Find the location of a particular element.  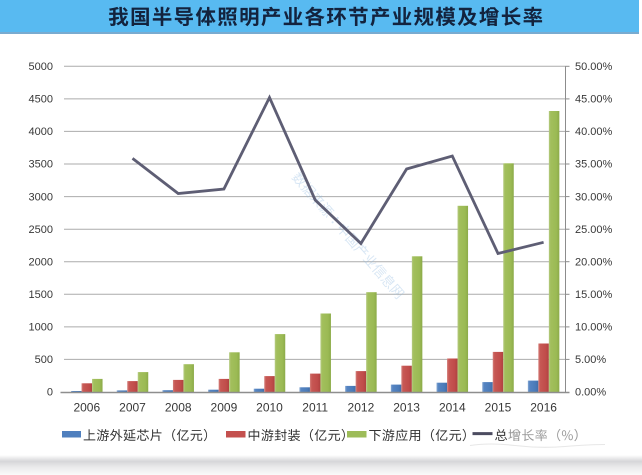

svg-text: 2007 is located at coordinates (132, 408).